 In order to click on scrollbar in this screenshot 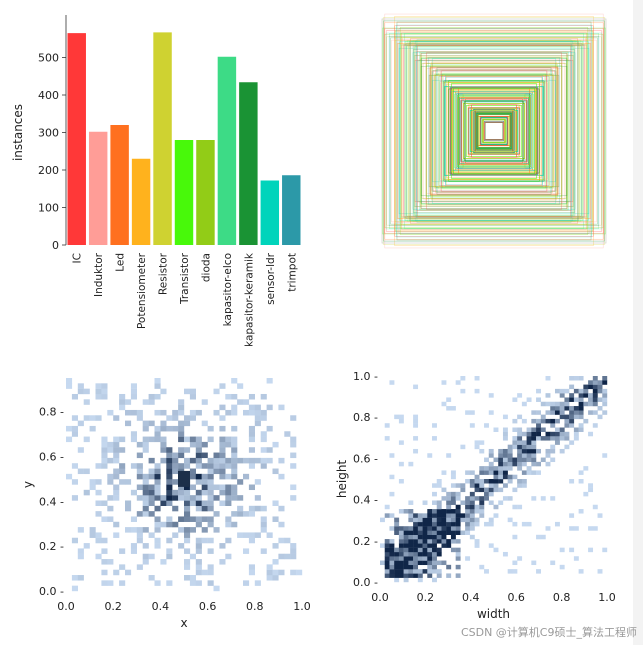, I will do `click(638, 322)`.